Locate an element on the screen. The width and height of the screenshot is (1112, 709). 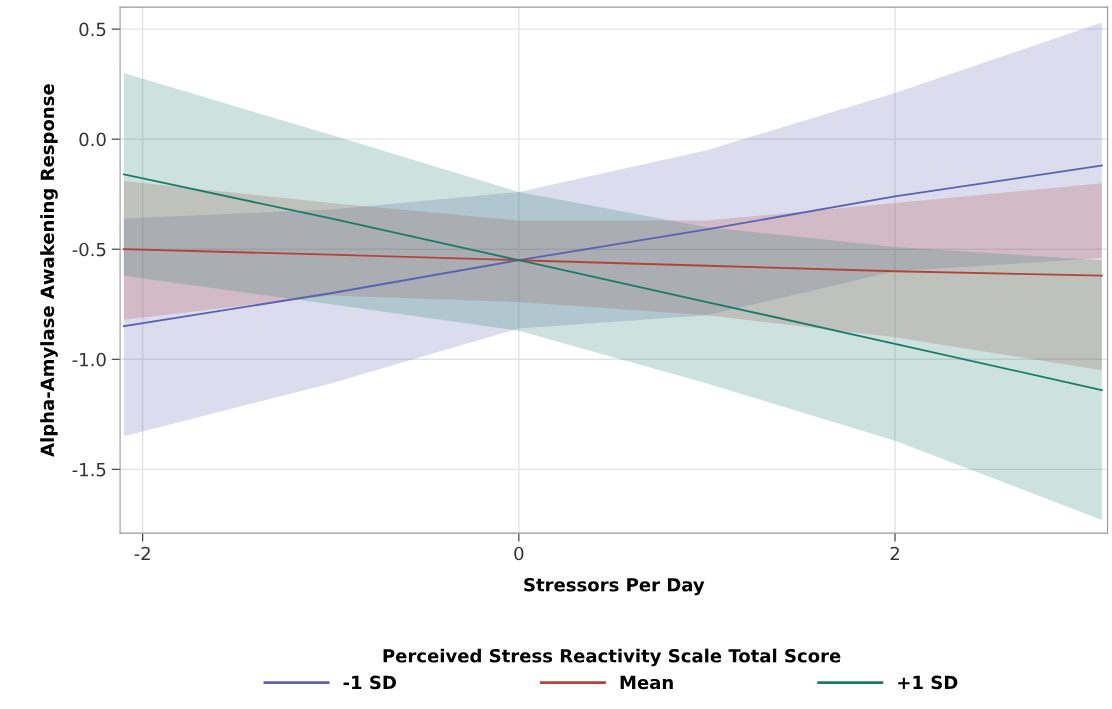
legend-label: +1 SD is located at coordinates (928, 682).